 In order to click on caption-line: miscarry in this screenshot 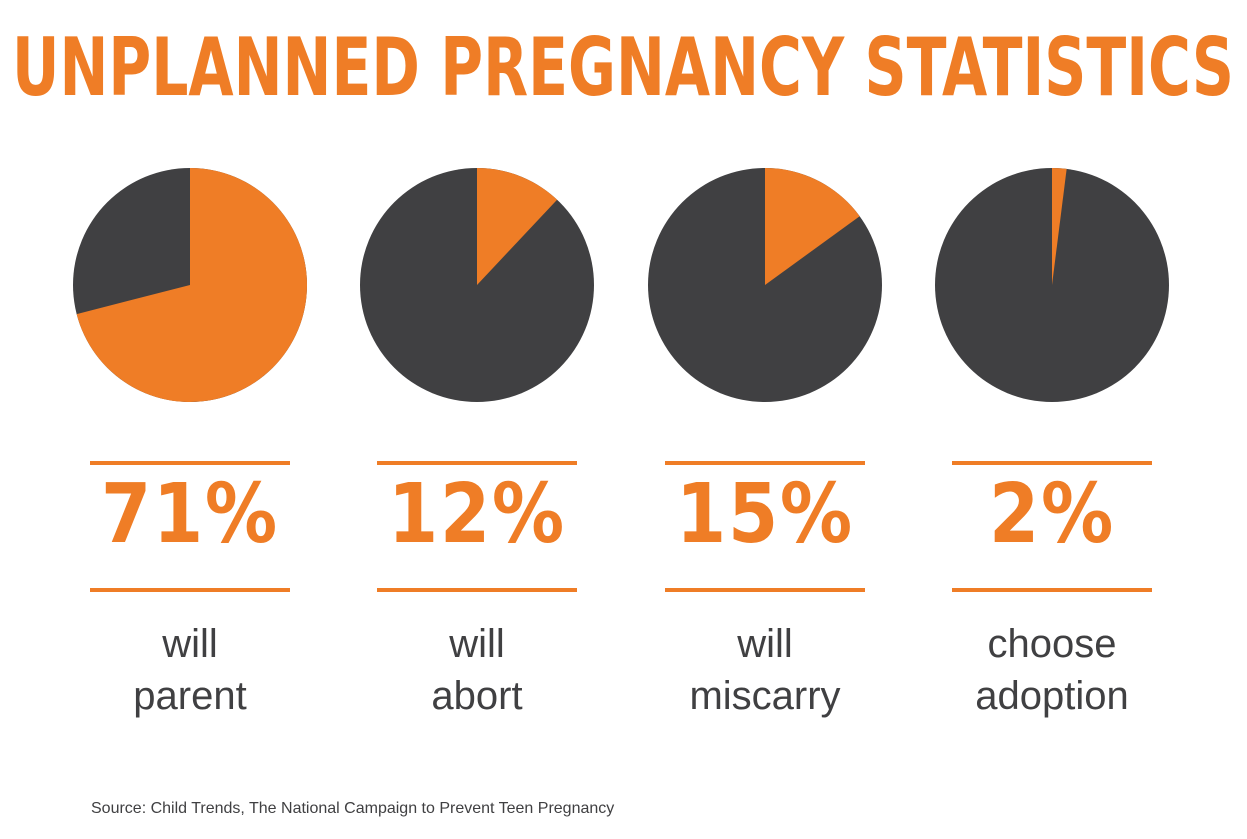, I will do `click(765, 696)`.